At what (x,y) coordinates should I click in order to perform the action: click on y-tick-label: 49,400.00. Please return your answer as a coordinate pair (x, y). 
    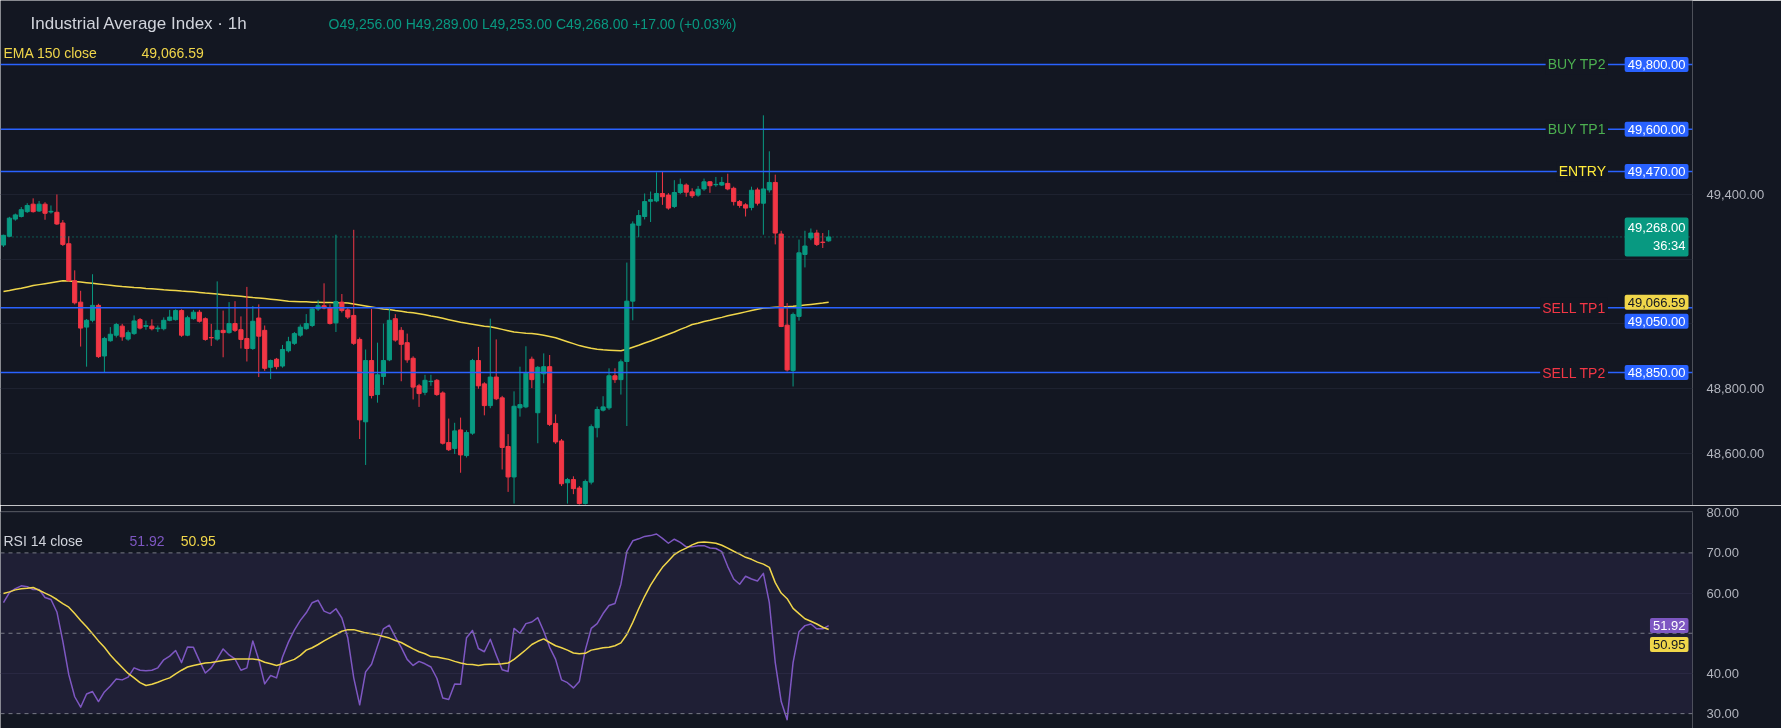
    Looking at the image, I should click on (1735, 194).